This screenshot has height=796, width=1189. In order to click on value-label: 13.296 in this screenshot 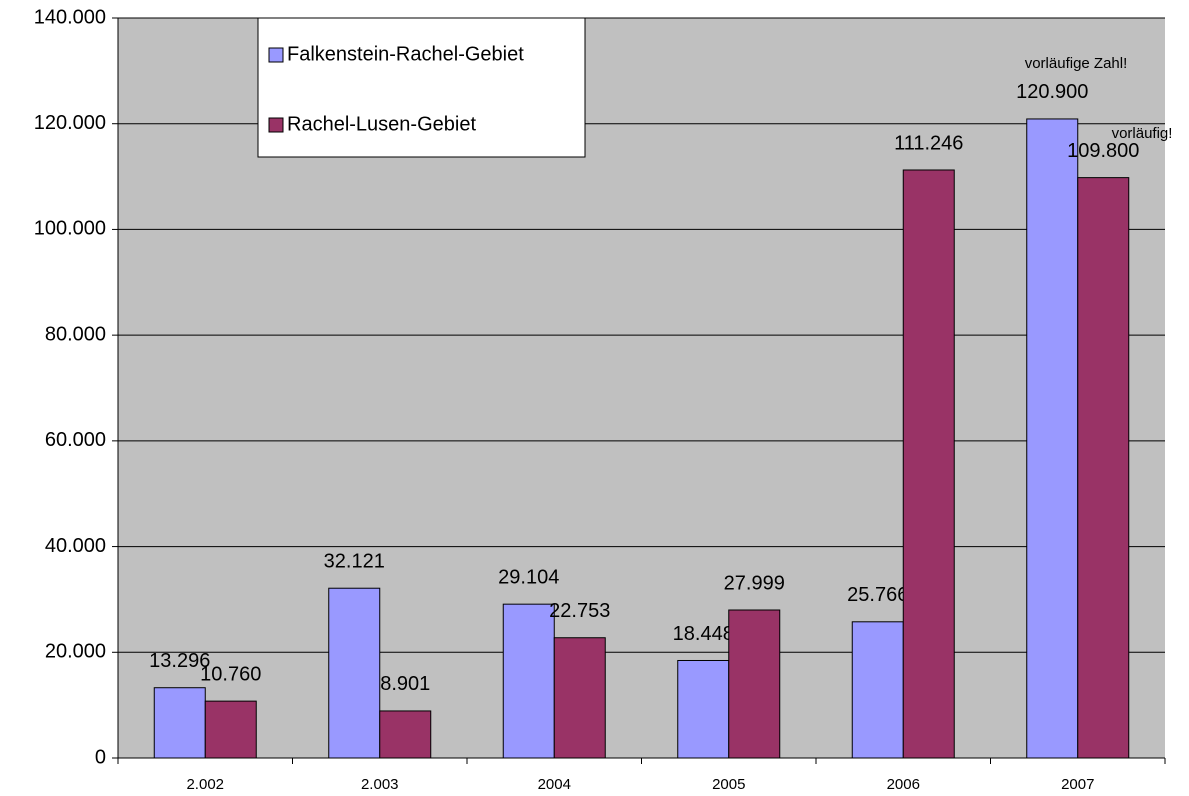, I will do `click(179, 661)`.